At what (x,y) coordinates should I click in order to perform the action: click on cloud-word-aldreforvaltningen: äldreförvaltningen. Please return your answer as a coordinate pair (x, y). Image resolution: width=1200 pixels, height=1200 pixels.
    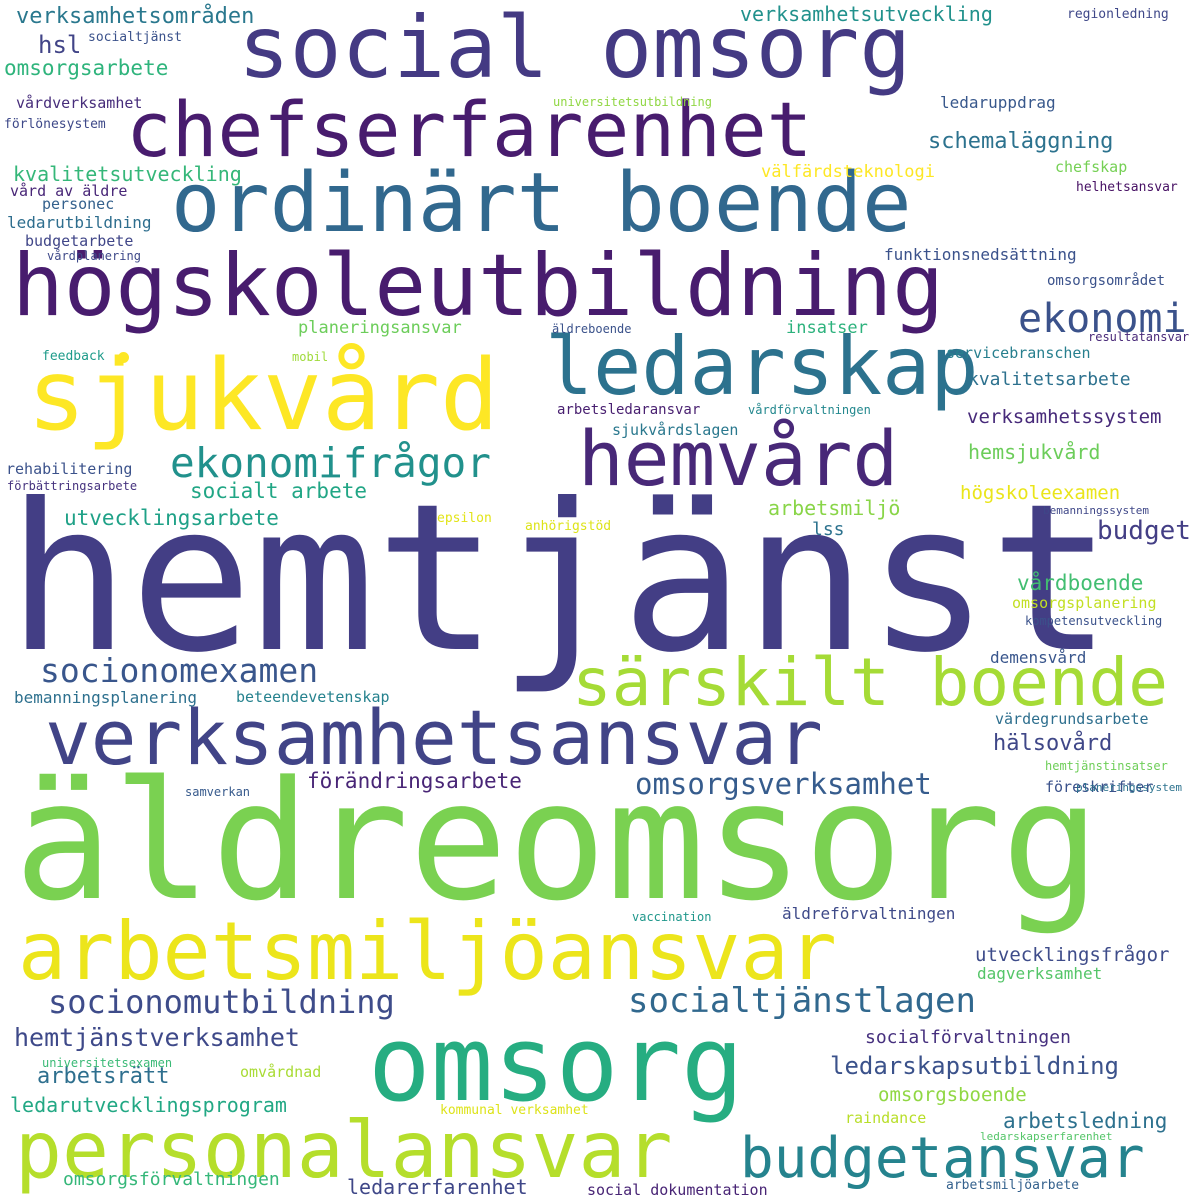
    Looking at the image, I should click on (869, 913).